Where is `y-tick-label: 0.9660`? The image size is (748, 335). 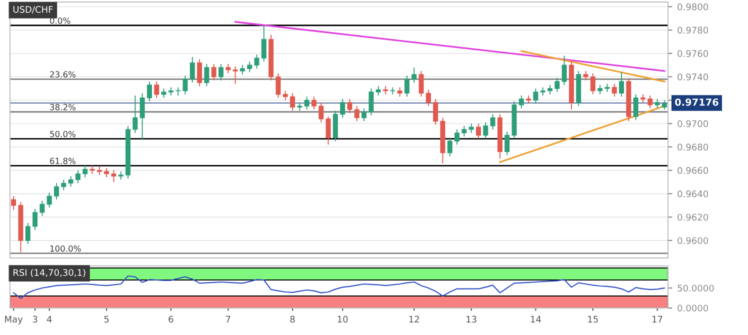 y-tick-label: 0.9660 is located at coordinates (693, 170).